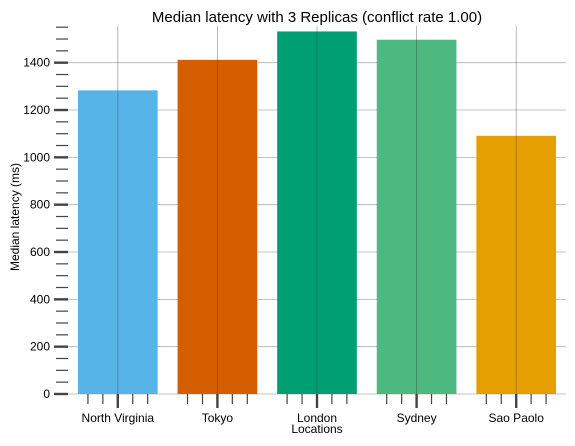  What do you see at coordinates (517, 418) in the screenshot?
I see `x-tick-label: Sao Paolo` at bounding box center [517, 418].